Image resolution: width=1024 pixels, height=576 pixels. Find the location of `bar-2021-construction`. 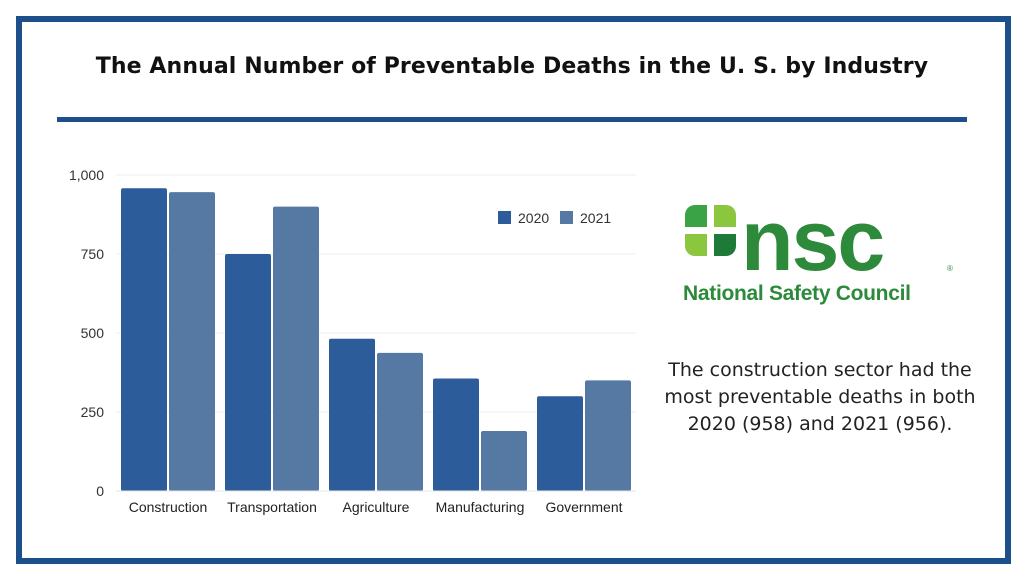

bar-2021-construction is located at coordinates (192, 341).